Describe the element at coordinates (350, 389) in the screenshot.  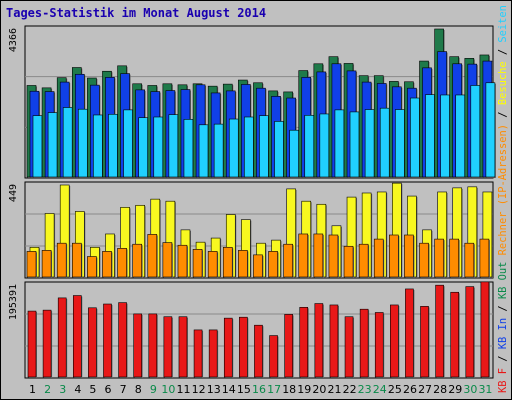
I see `x-tick-label-22: 22` at that location.